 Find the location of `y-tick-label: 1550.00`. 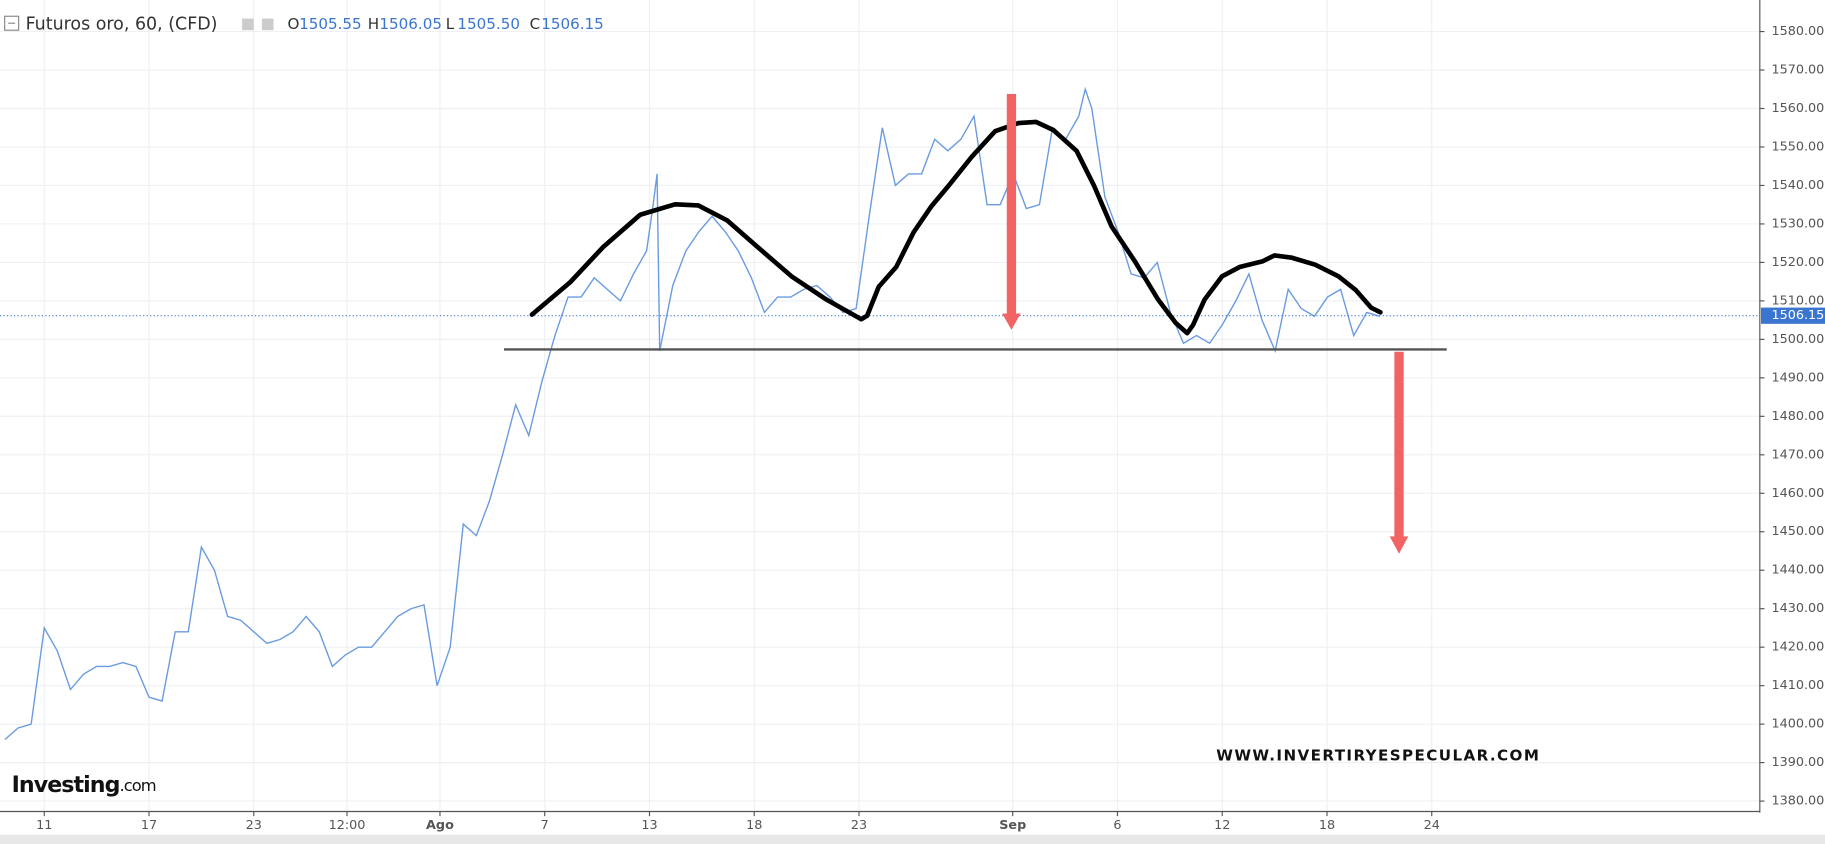

y-tick-label: 1550.00 is located at coordinates (1797, 146).